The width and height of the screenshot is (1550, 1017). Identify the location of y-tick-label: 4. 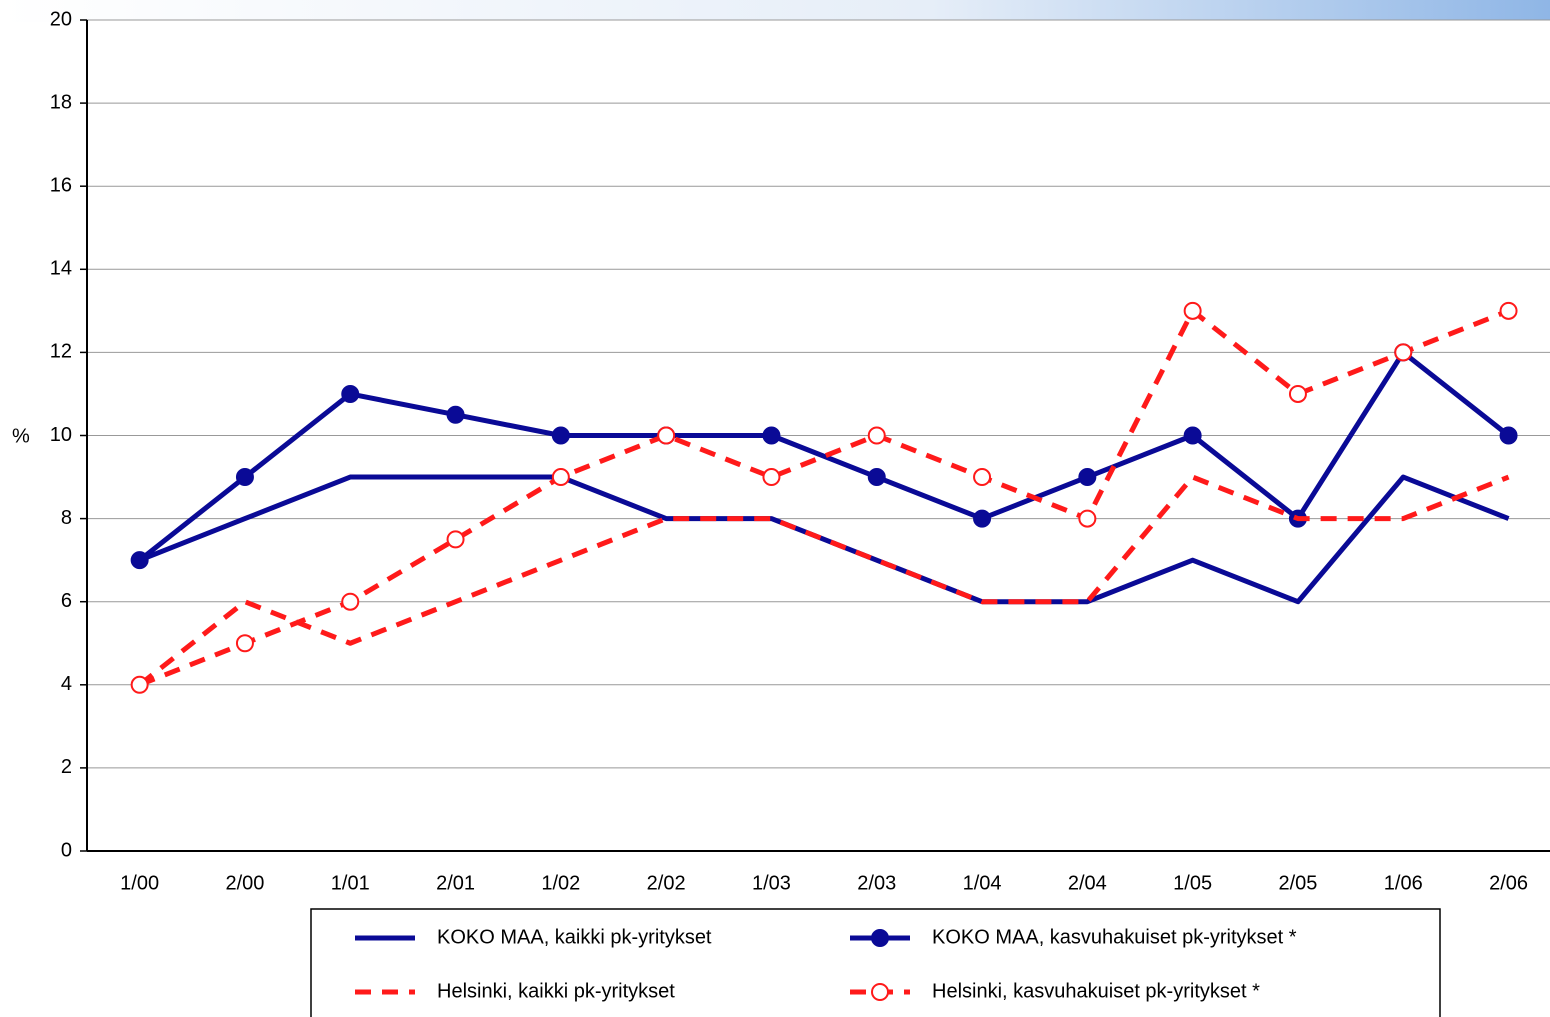
(66, 684).